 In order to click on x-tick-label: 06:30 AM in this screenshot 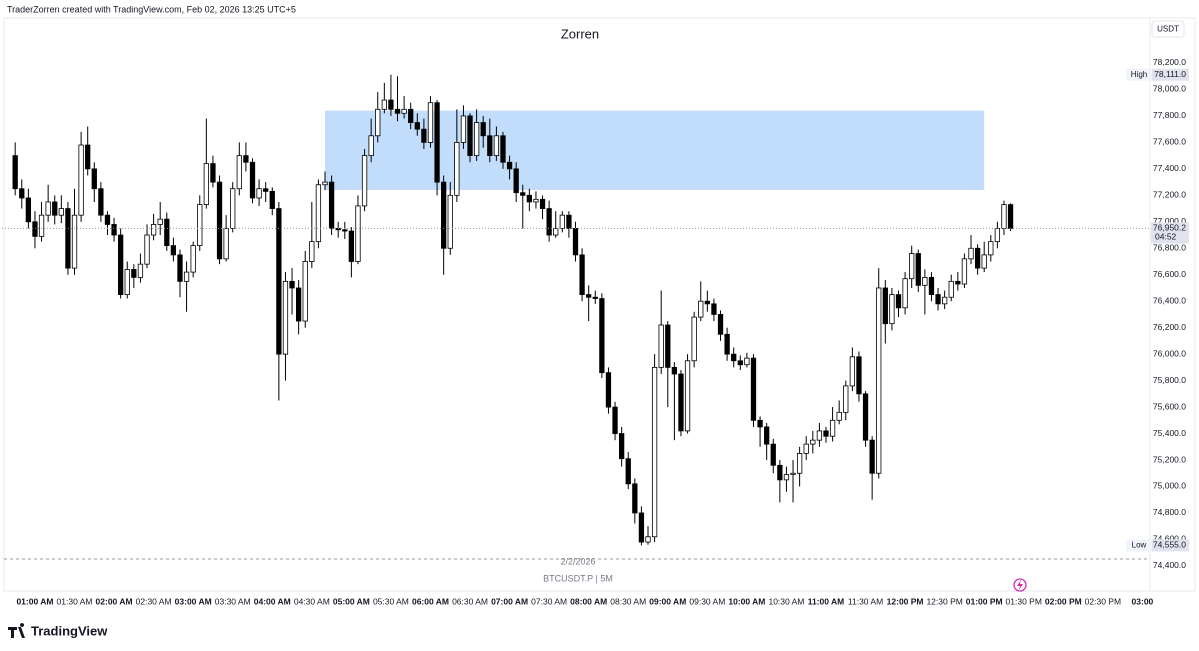, I will do `click(470, 601)`.